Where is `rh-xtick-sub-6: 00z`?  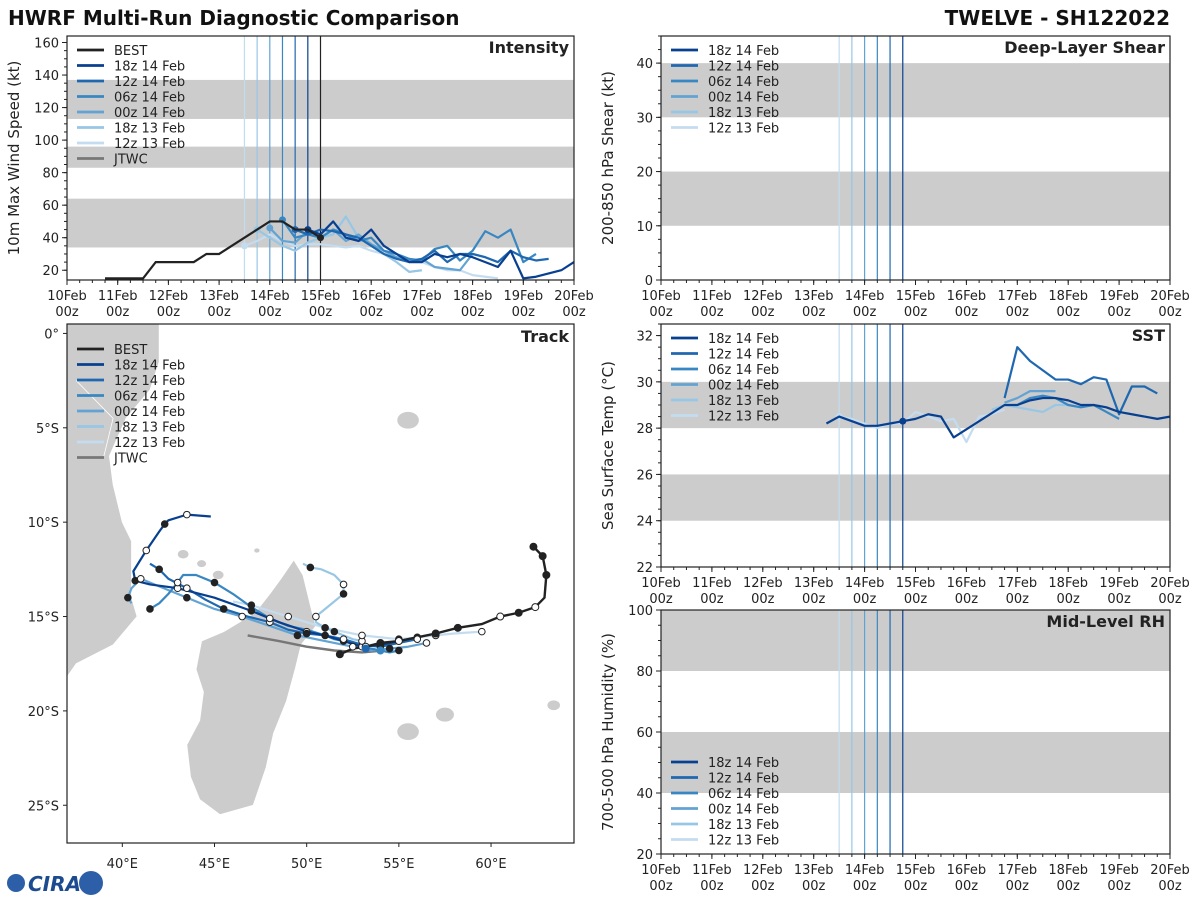 rh-xtick-sub-6: 00z is located at coordinates (967, 886).